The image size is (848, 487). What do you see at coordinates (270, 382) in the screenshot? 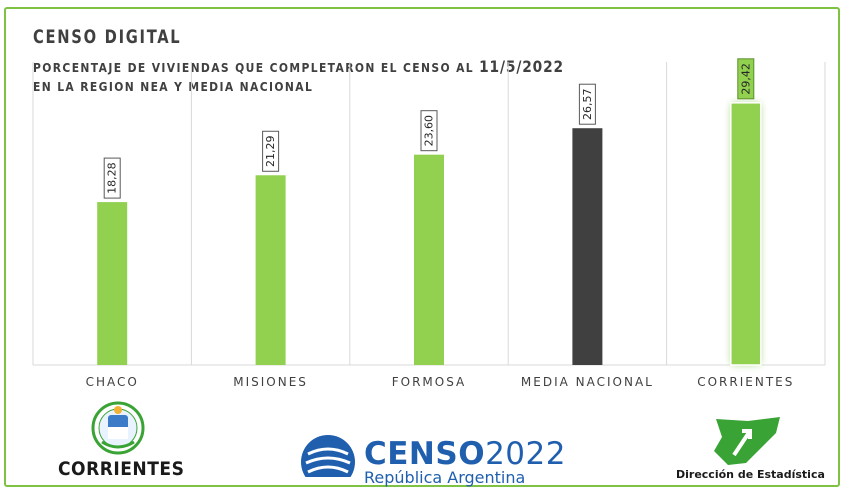
I see `category-label: MISIONES` at bounding box center [270, 382].